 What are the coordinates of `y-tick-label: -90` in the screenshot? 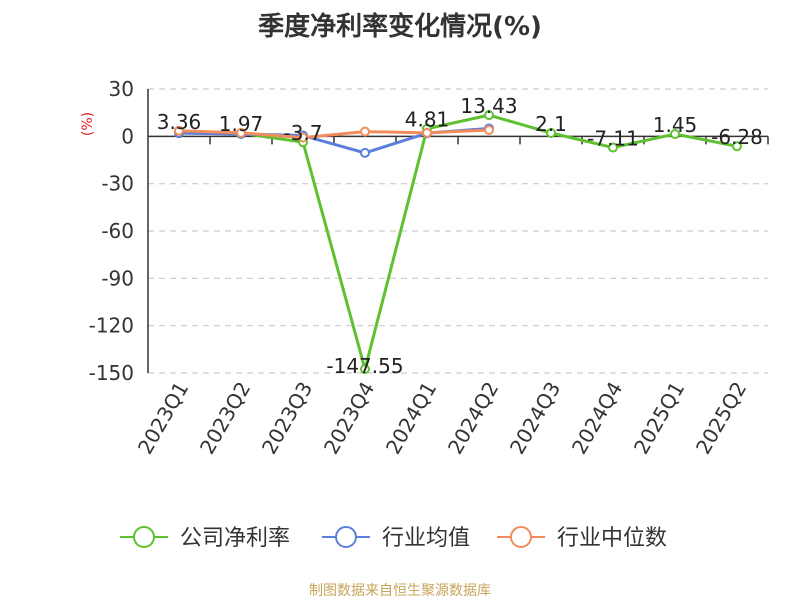 It's located at (117, 278).